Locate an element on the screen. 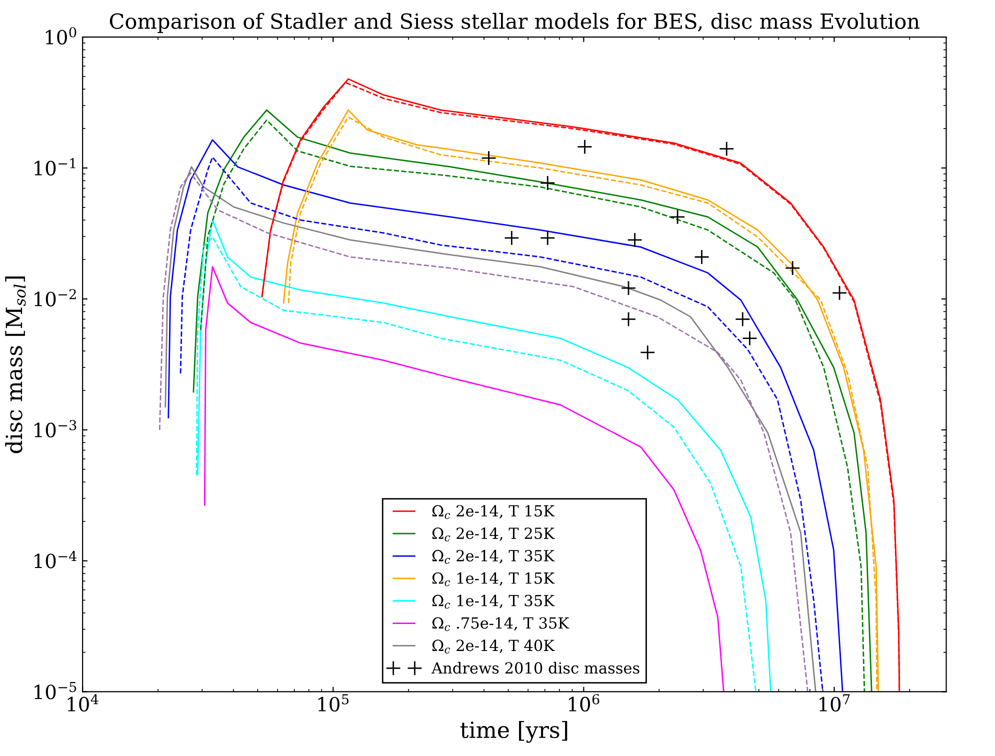 The image size is (995, 756). legend-label: Ω$_{c}$ 2e-14, T 25K is located at coordinates (493, 534).